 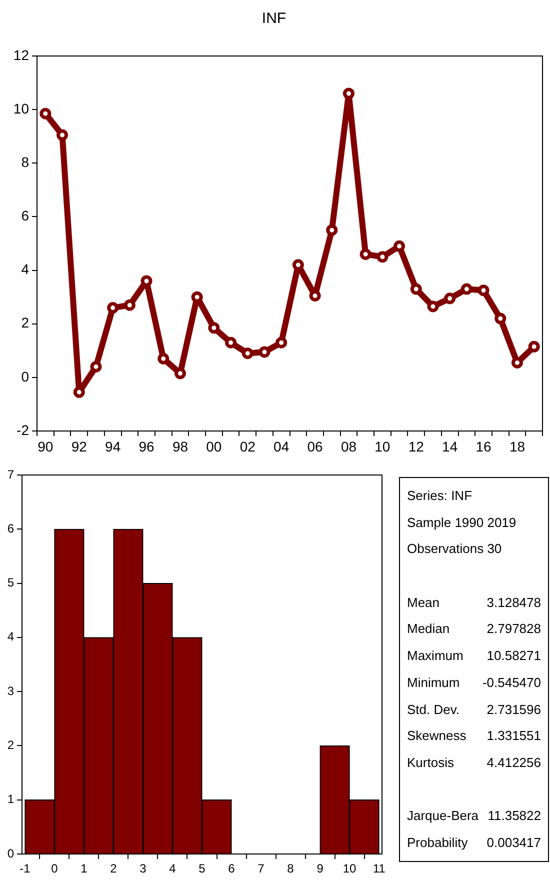 What do you see at coordinates (10, 799) in the screenshot?
I see `y-tick-label: 1` at bounding box center [10, 799].